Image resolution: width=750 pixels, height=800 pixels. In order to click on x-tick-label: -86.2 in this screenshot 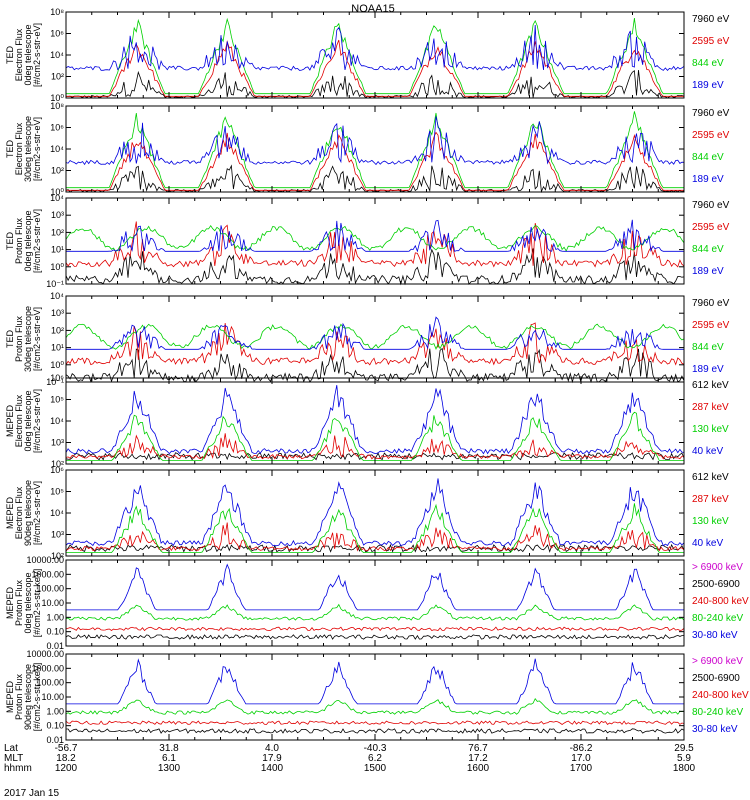, I will do `click(581, 748)`.